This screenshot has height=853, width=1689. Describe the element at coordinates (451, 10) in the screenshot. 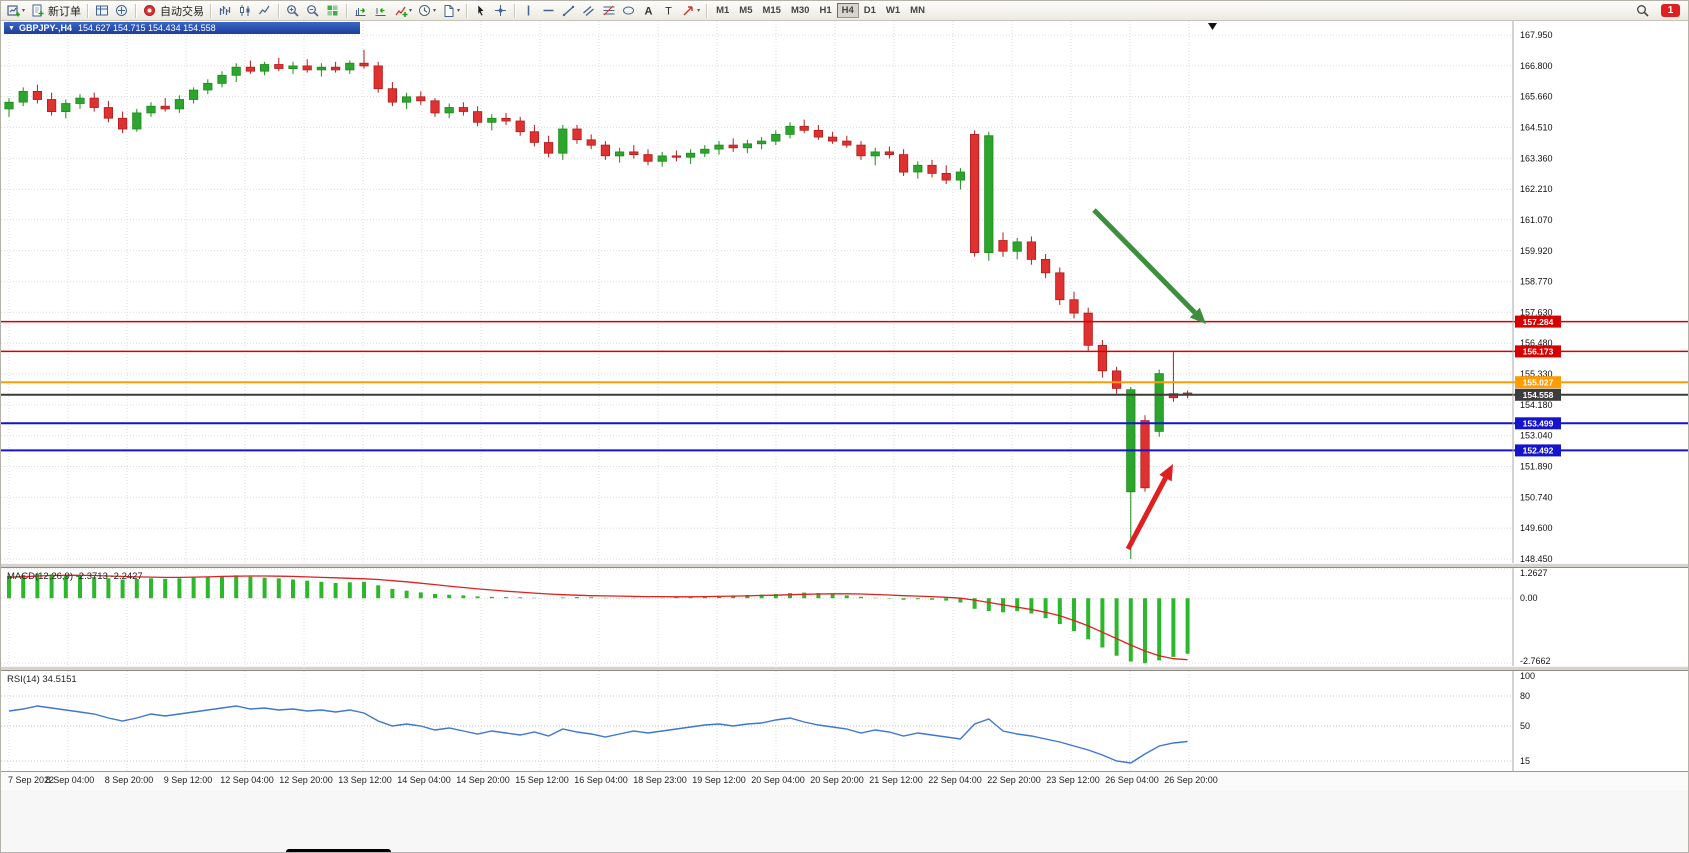

I see `templates-button: ▾` at that location.